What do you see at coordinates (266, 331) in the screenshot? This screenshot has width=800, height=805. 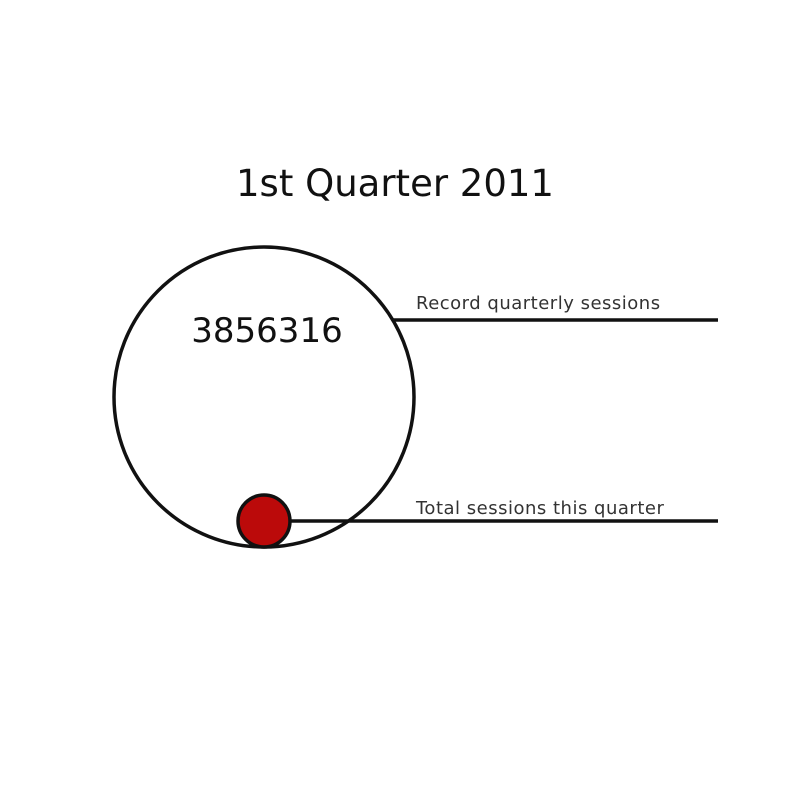 I see `record-sessions-value: 3856316` at bounding box center [266, 331].